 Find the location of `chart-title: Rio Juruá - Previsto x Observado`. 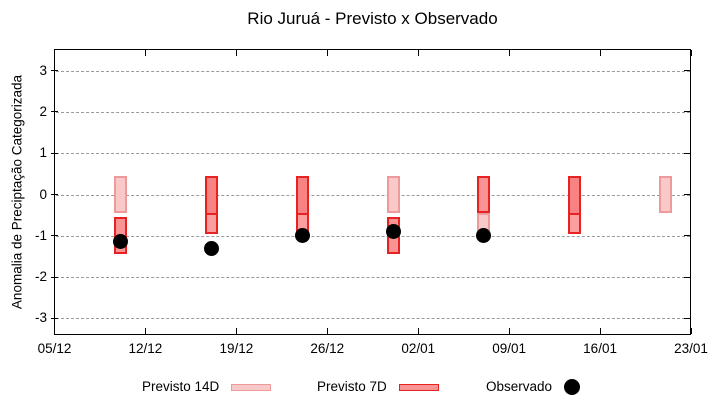

chart-title: Rio Juruá - Previsto x Observado is located at coordinates (372, 18).